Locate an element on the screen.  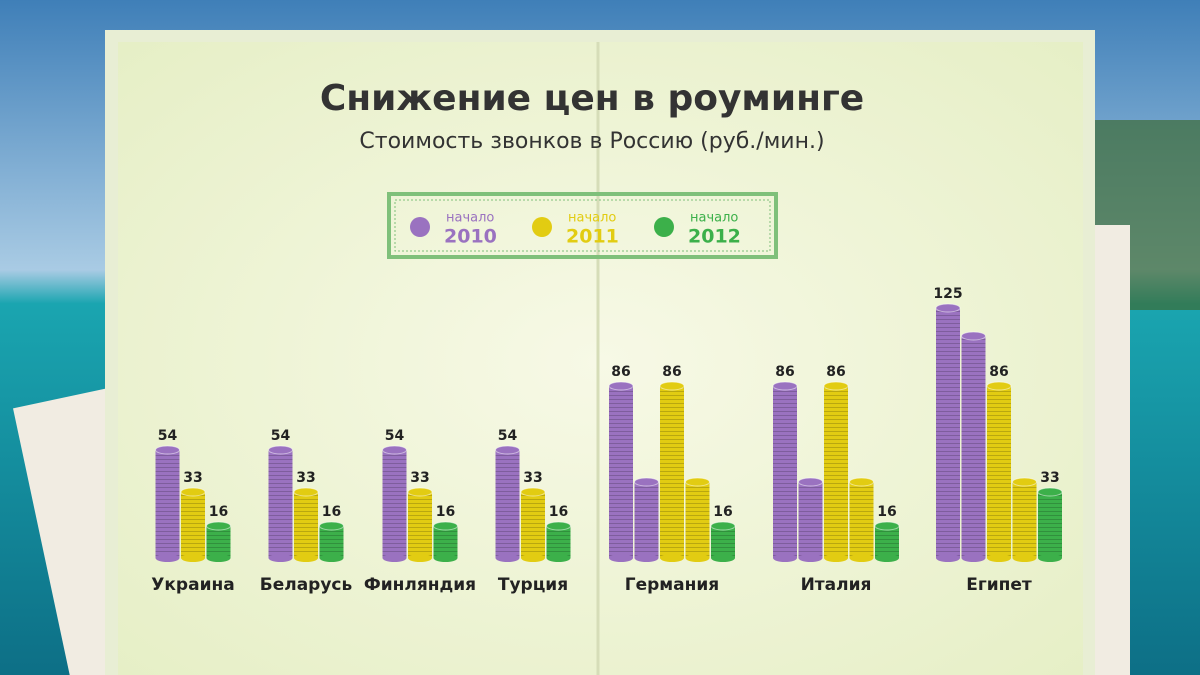
legend-label: 2012 is located at coordinates (714, 237).